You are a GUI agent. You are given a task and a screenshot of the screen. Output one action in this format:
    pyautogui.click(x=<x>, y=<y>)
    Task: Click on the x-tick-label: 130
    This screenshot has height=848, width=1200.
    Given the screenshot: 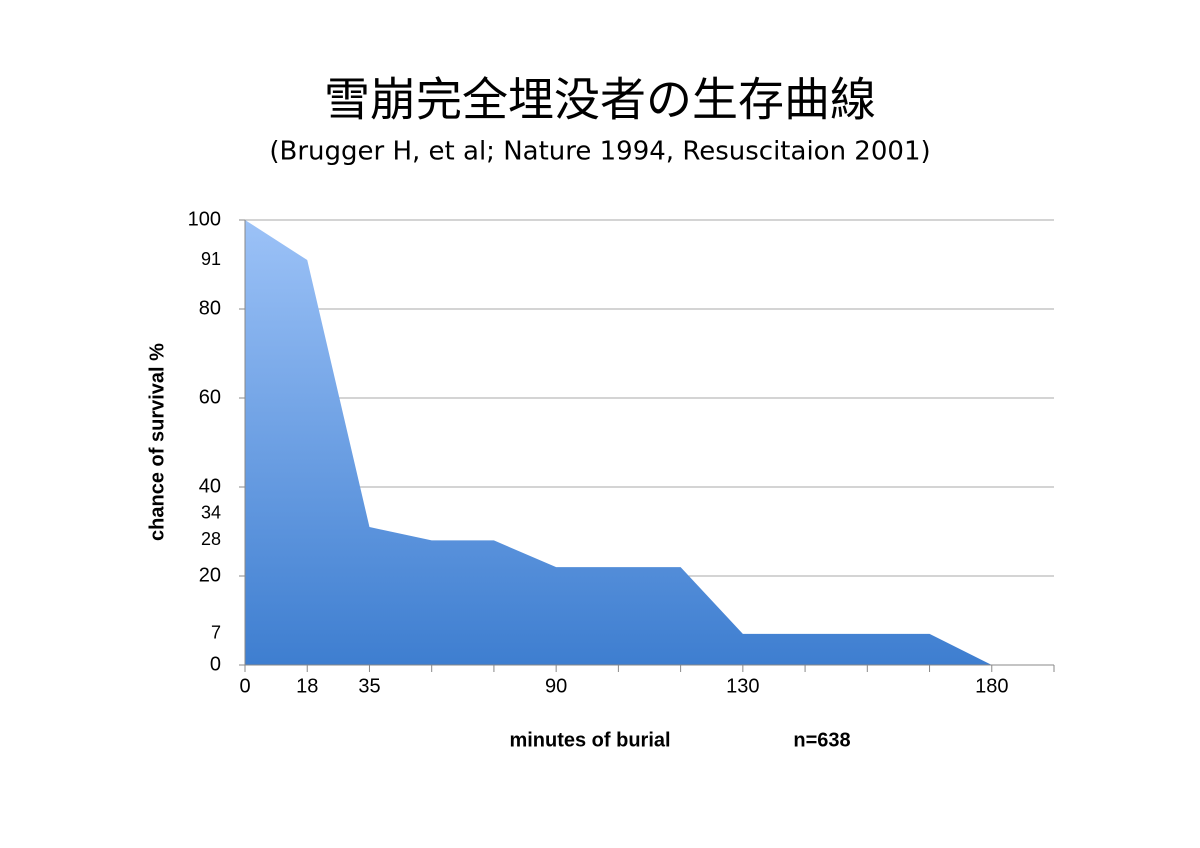 What is the action you would take?
    pyautogui.click(x=742, y=686)
    